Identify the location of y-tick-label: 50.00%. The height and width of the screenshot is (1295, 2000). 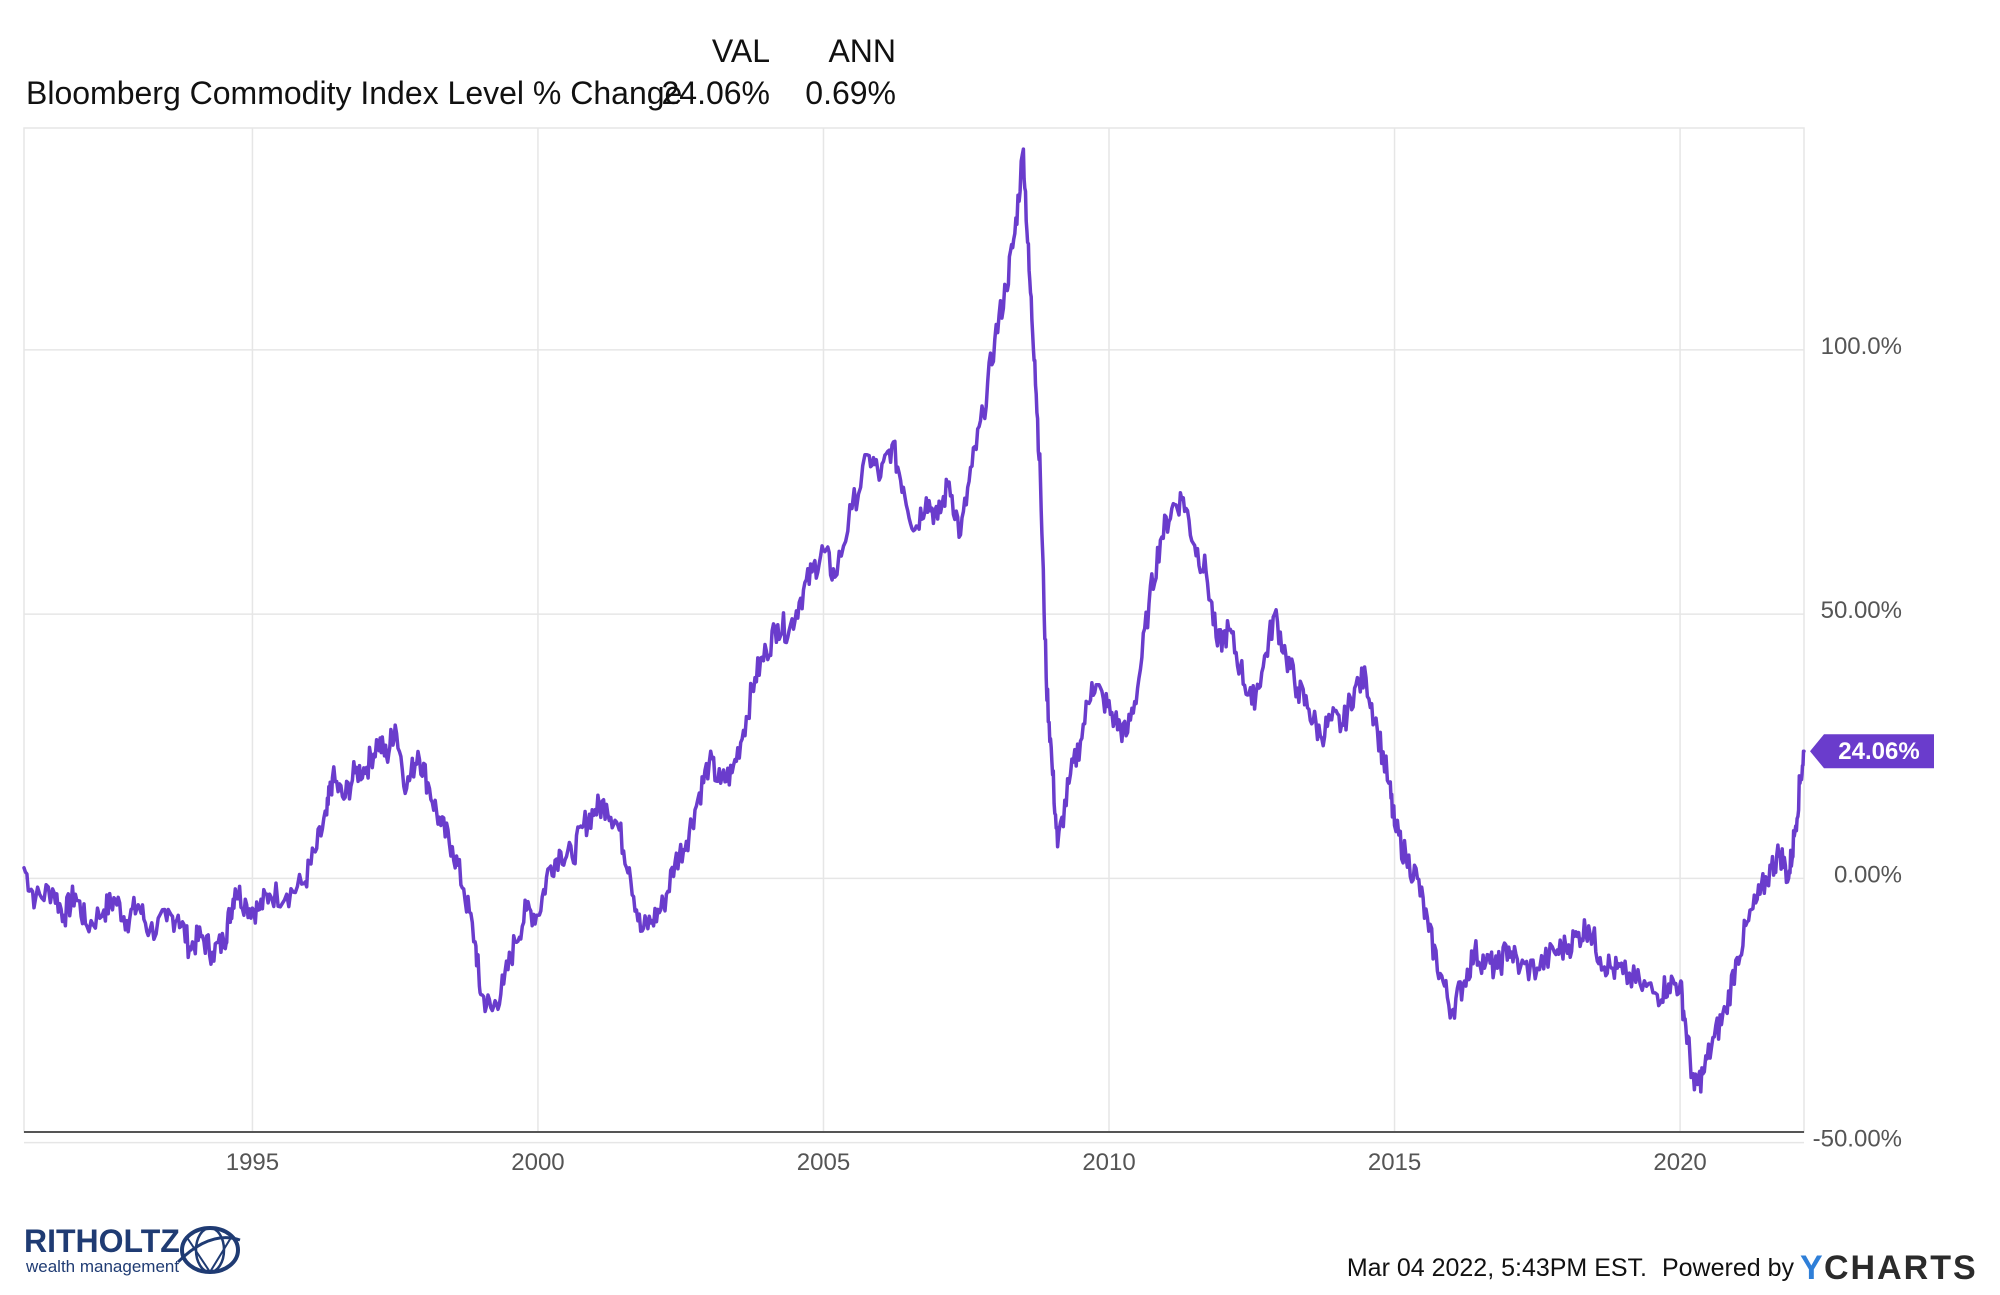
(1861, 610).